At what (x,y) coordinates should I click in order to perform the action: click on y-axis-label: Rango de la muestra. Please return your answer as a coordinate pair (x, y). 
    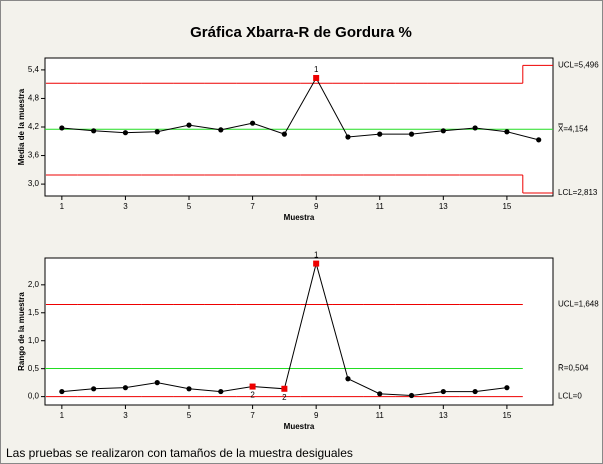
    Looking at the image, I should click on (21, 331).